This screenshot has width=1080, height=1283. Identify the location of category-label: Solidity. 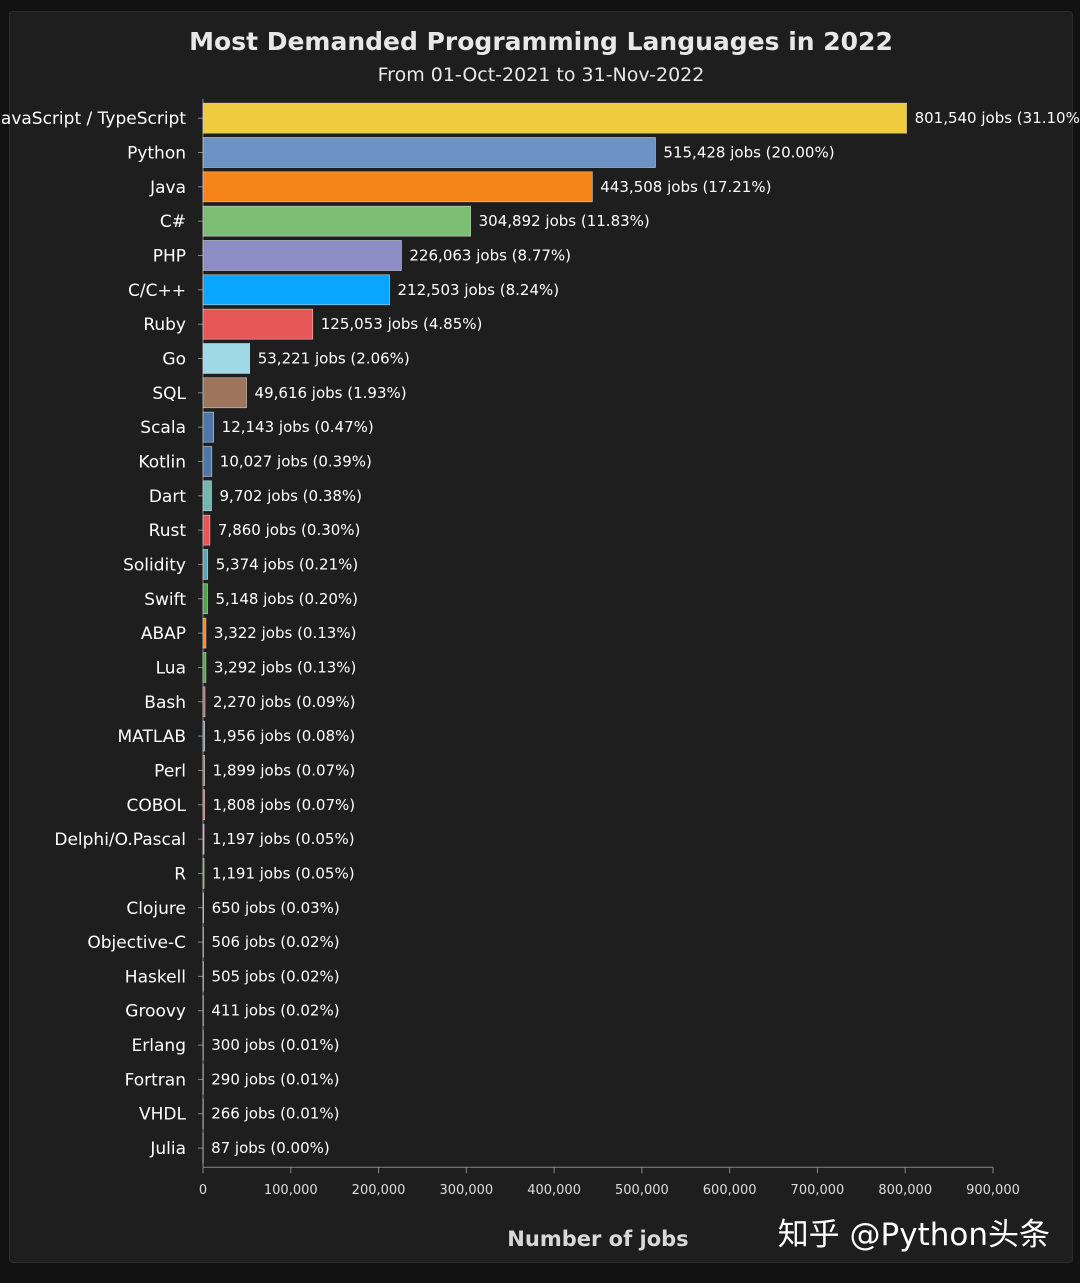
(154, 565).